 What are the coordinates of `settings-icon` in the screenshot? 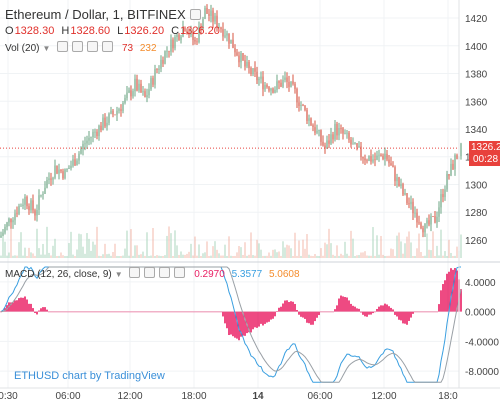 It's located at (195, 14).